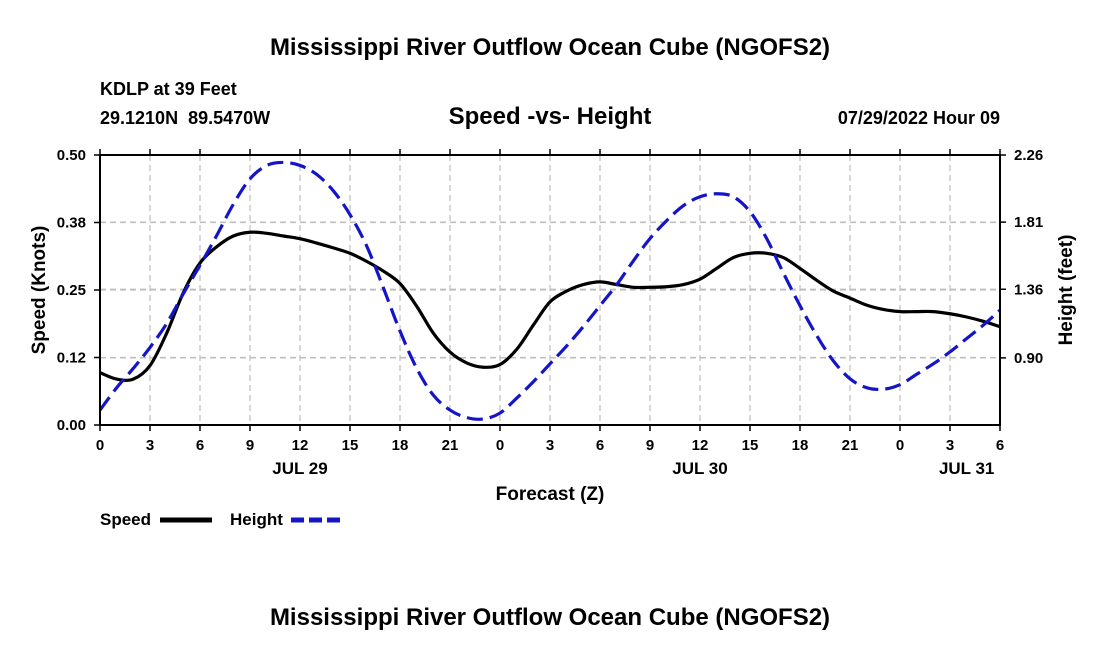  Describe the element at coordinates (966, 468) in the screenshot. I see `date-label: JUL 31` at that location.